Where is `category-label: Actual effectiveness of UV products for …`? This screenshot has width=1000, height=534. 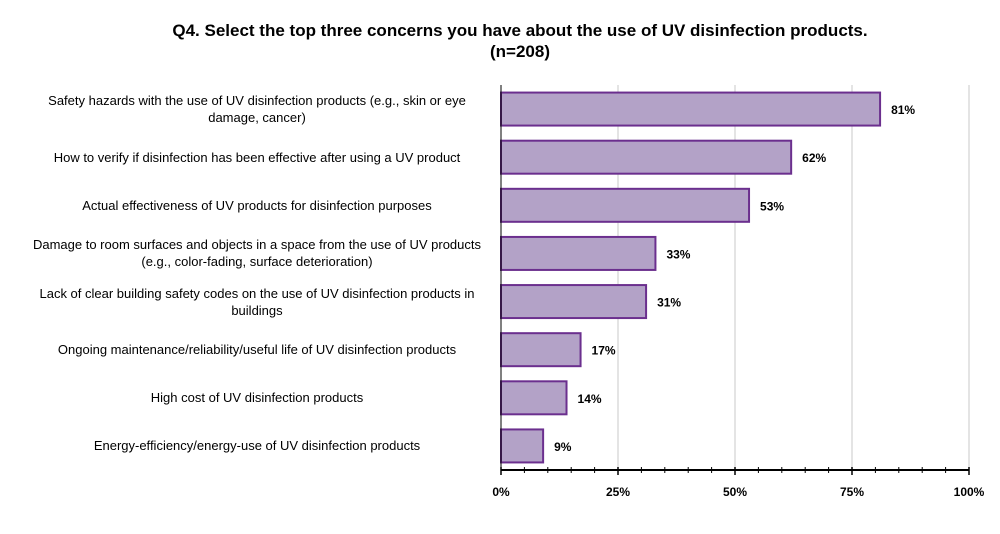
category-label: Actual effectiveness of UV products for … is located at coordinates (257, 205).